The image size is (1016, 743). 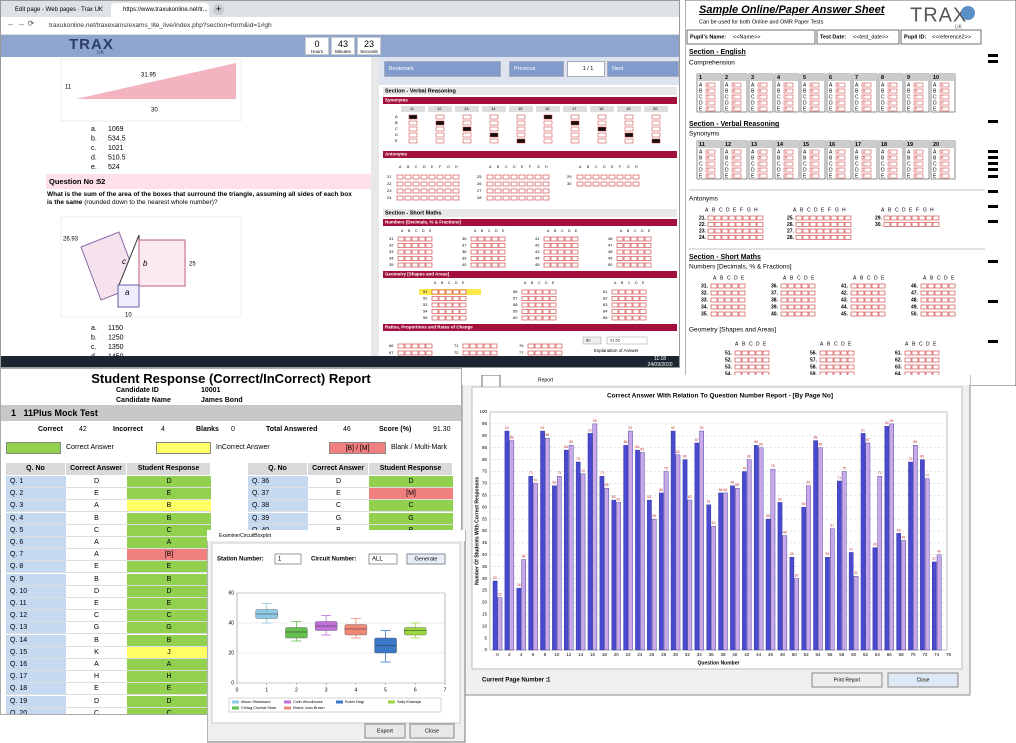 What do you see at coordinates (761, 144) in the screenshot?
I see `column-head` at bounding box center [761, 144].